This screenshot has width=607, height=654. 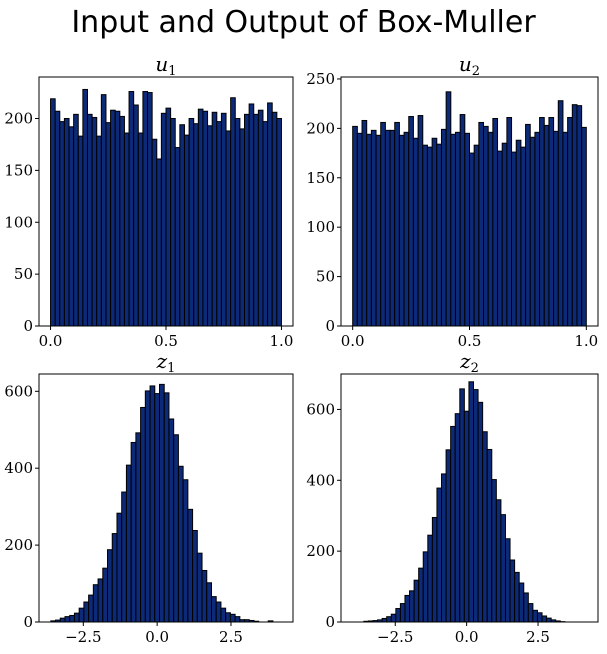 I want to click on x-tick-label: 0.5, so click(x=470, y=341).